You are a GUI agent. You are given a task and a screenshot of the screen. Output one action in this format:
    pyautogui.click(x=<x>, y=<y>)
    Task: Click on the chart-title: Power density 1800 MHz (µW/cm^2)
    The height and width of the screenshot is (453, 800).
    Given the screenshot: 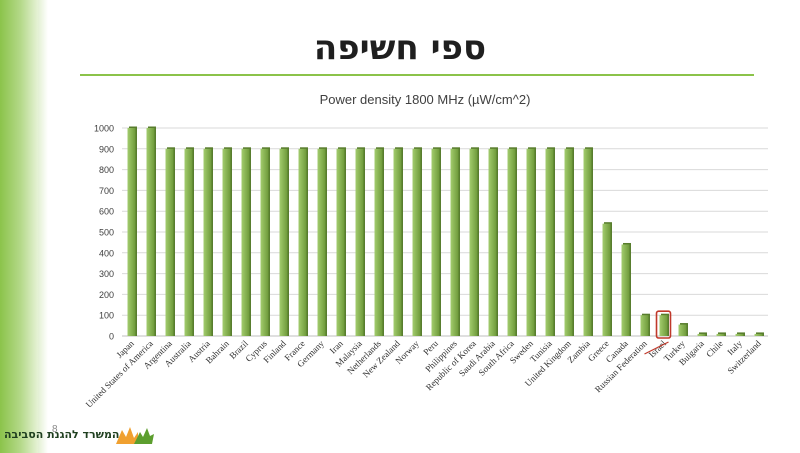 What is the action you would take?
    pyautogui.click(x=425, y=99)
    